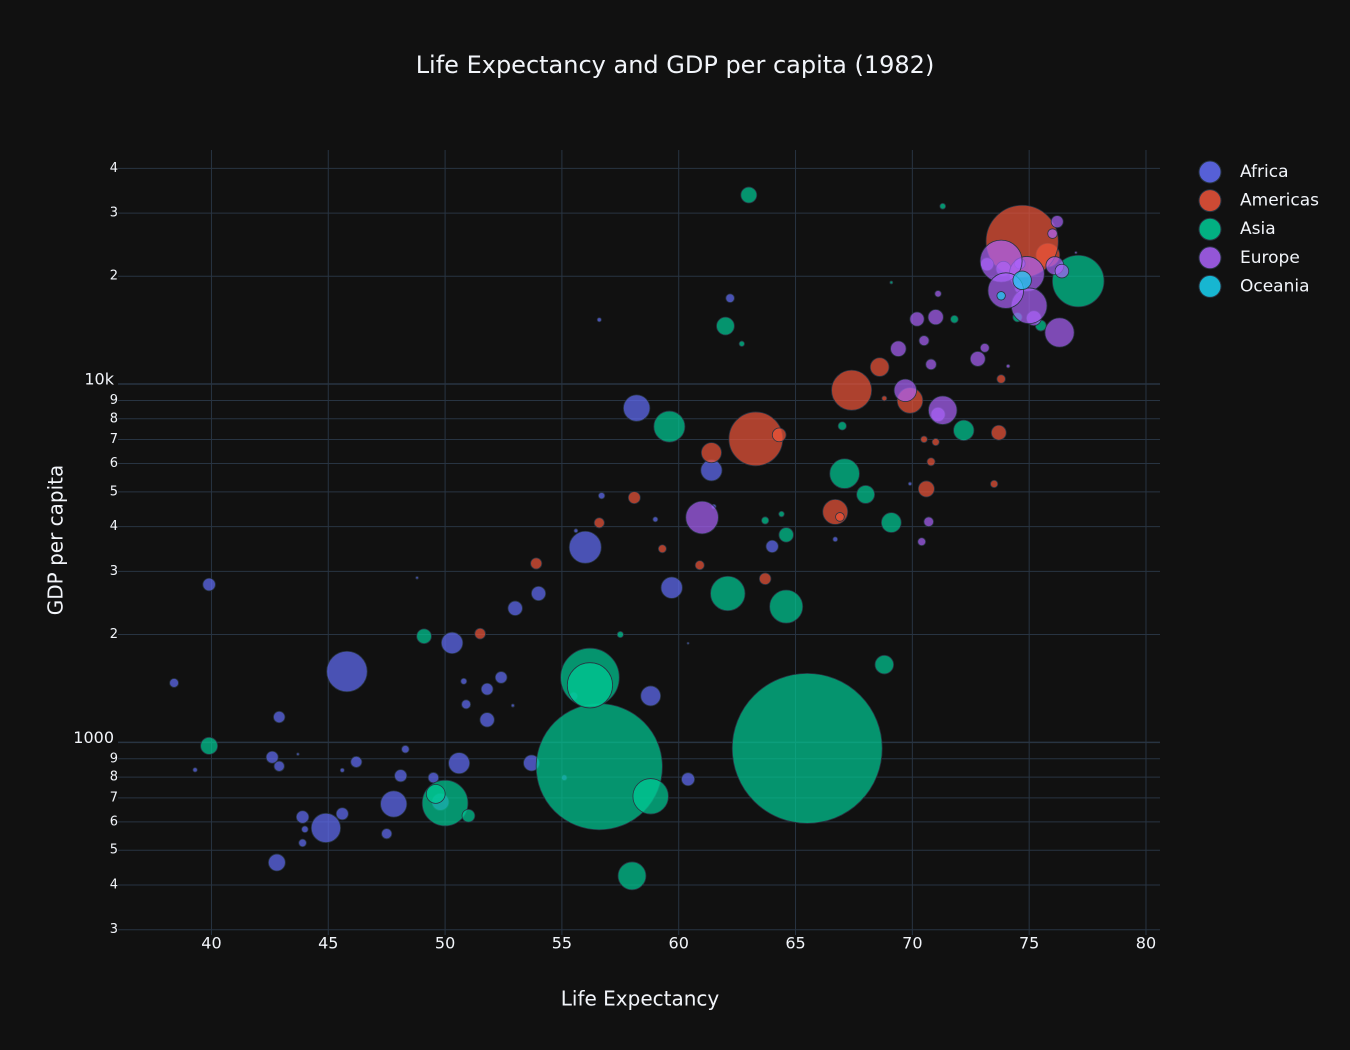  I want to click on x-tick-label: 65, so click(795, 943).